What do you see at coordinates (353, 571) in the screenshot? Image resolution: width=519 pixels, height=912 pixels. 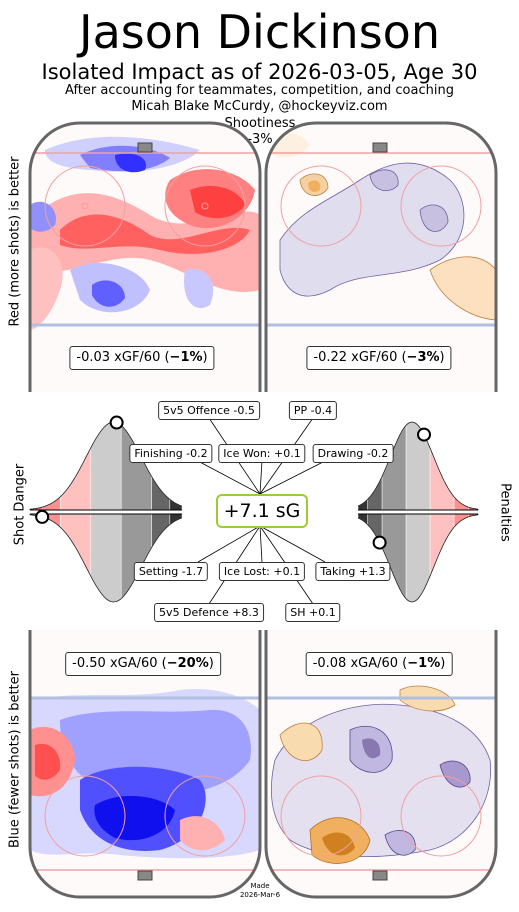 I see `taking-component: Taking +1.3` at bounding box center [353, 571].